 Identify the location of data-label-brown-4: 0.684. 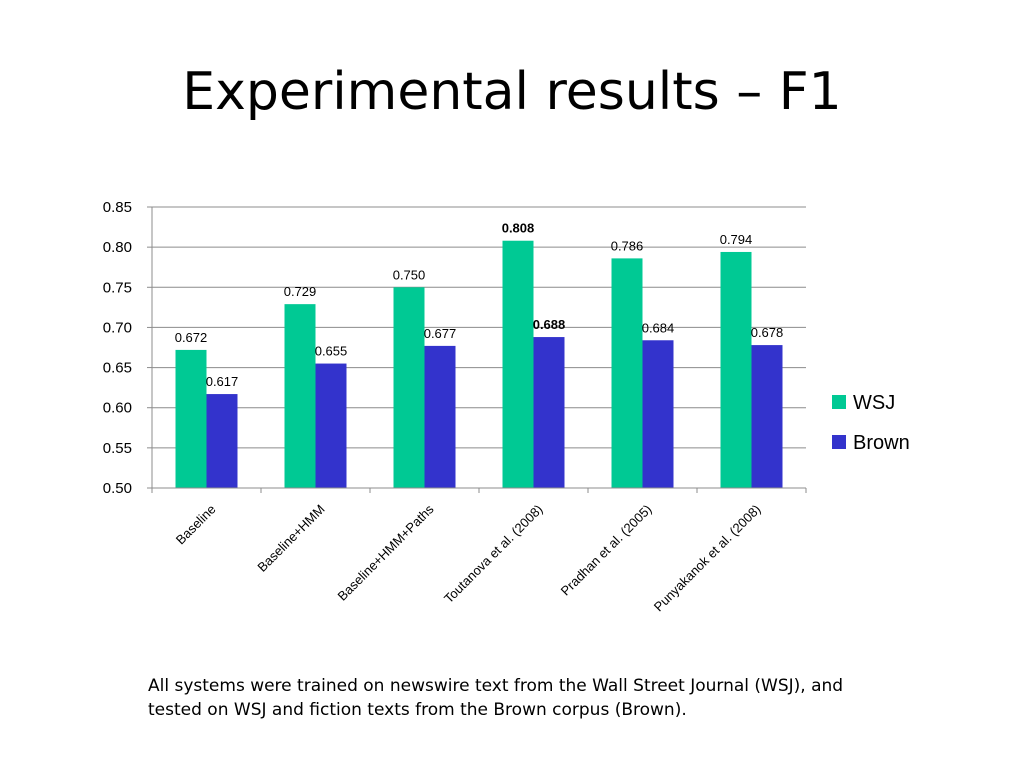
(658, 327).